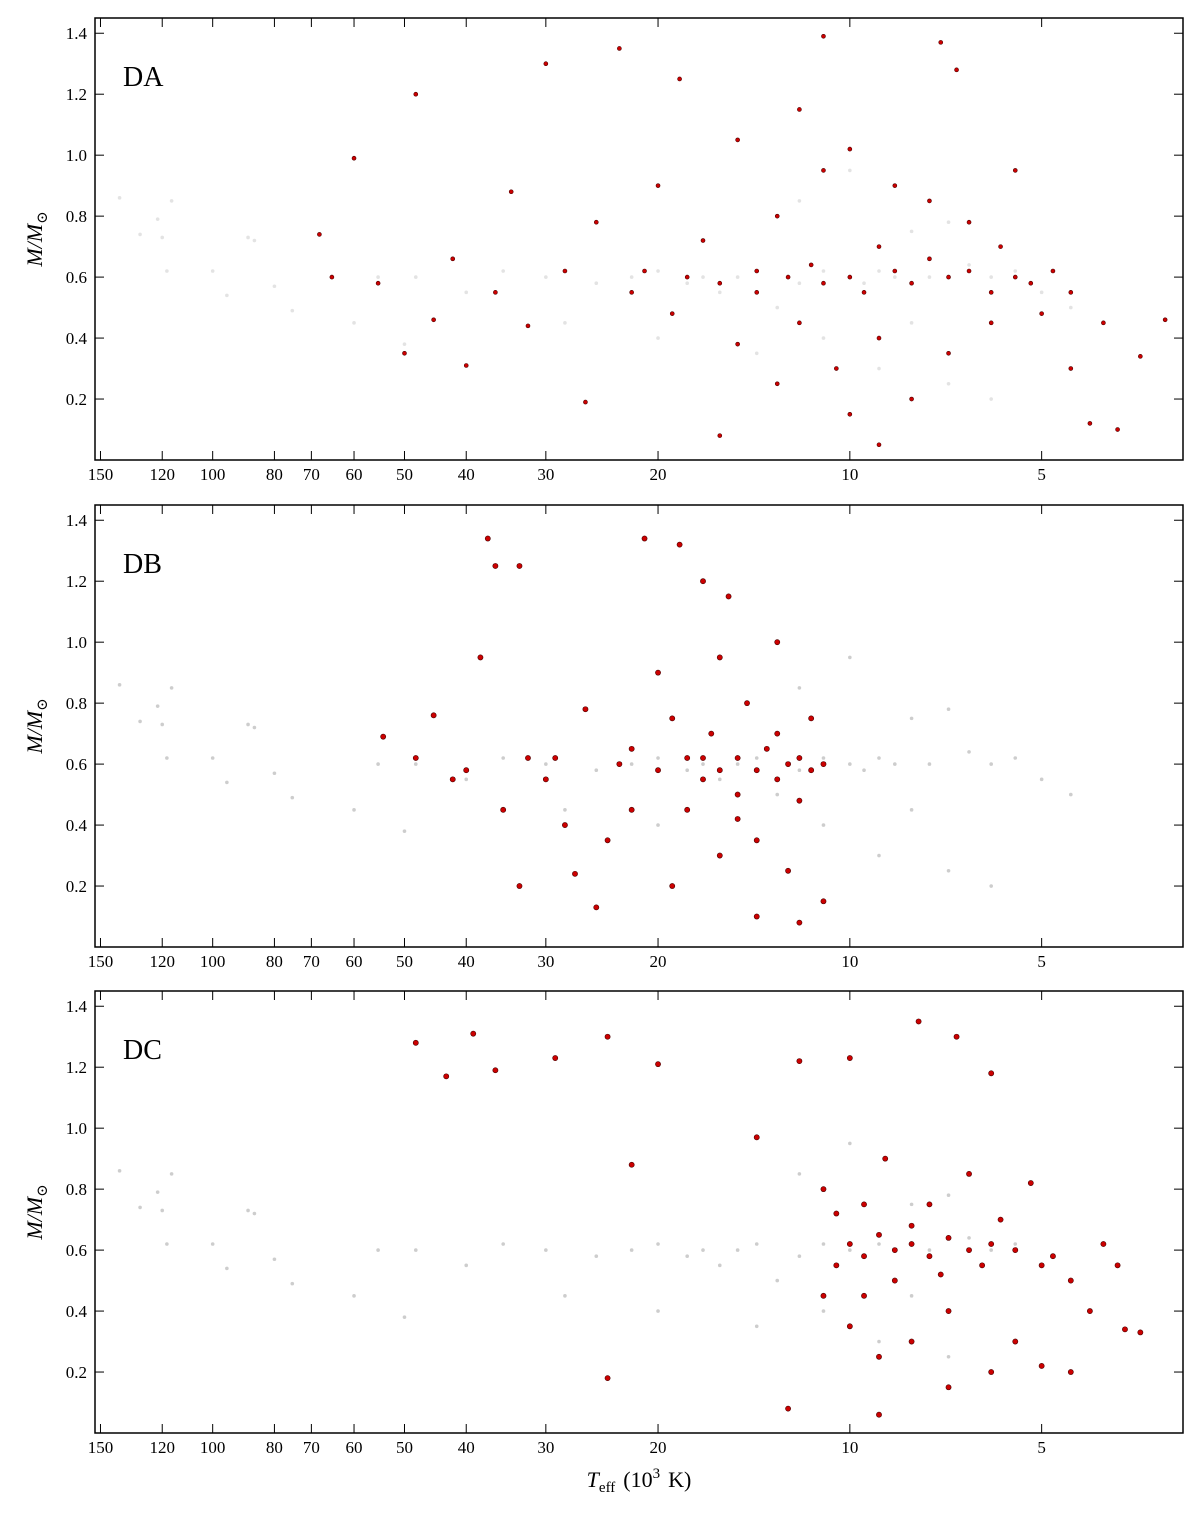 The height and width of the screenshot is (1516, 1200). Describe the element at coordinates (43, 217) in the screenshot. I see `y-label-sub: ⊙` at that location.